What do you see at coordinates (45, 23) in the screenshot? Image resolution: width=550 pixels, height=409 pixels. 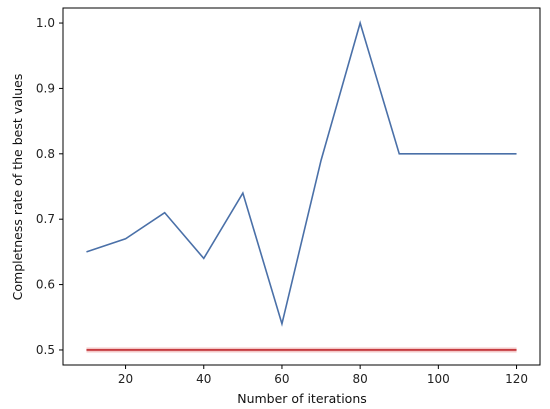 I see `y-tick-label: 1.0` at bounding box center [45, 23].